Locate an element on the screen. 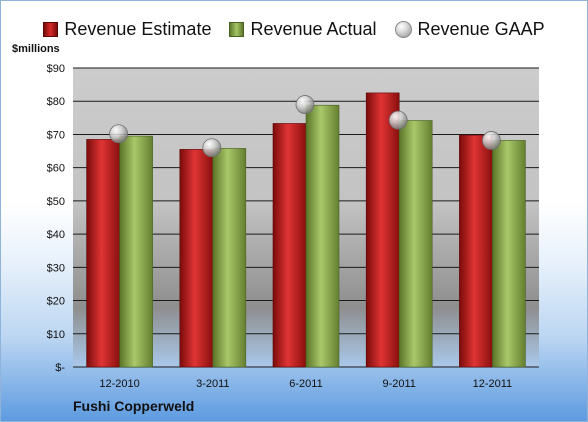 The width and height of the screenshot is (588, 422). legend-label-estimate: Revenue Estimate is located at coordinates (138, 28).